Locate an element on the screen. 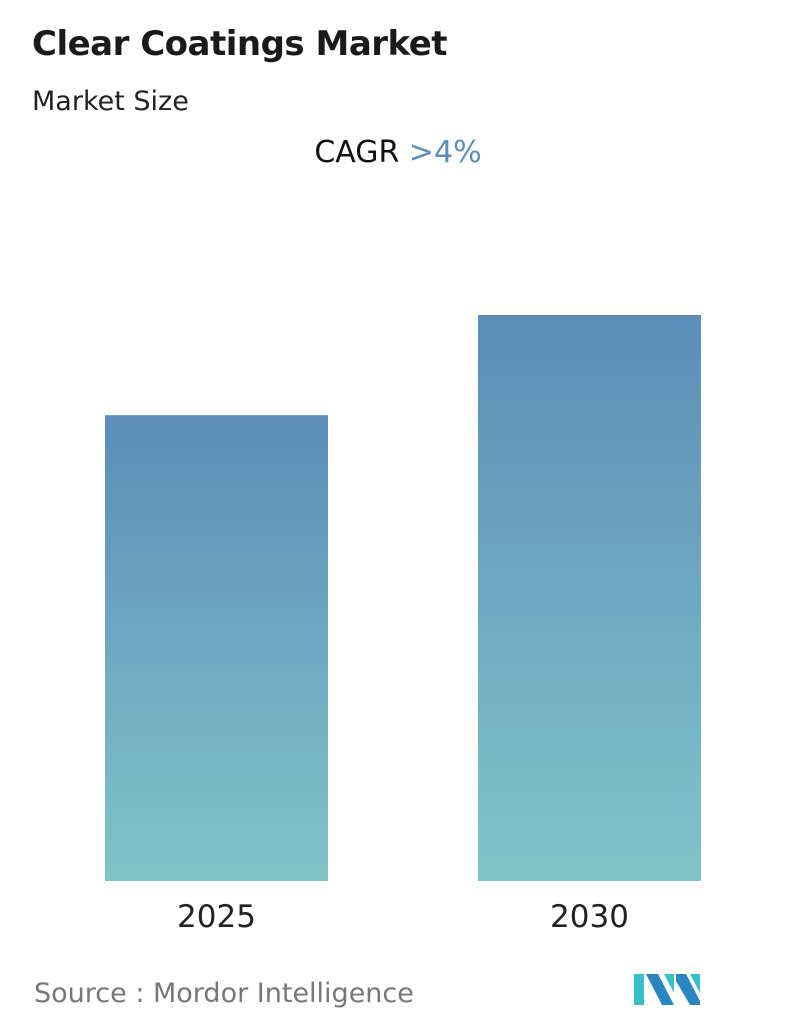 The width and height of the screenshot is (796, 1034). x-tick-label: 2025 is located at coordinates (216, 917).